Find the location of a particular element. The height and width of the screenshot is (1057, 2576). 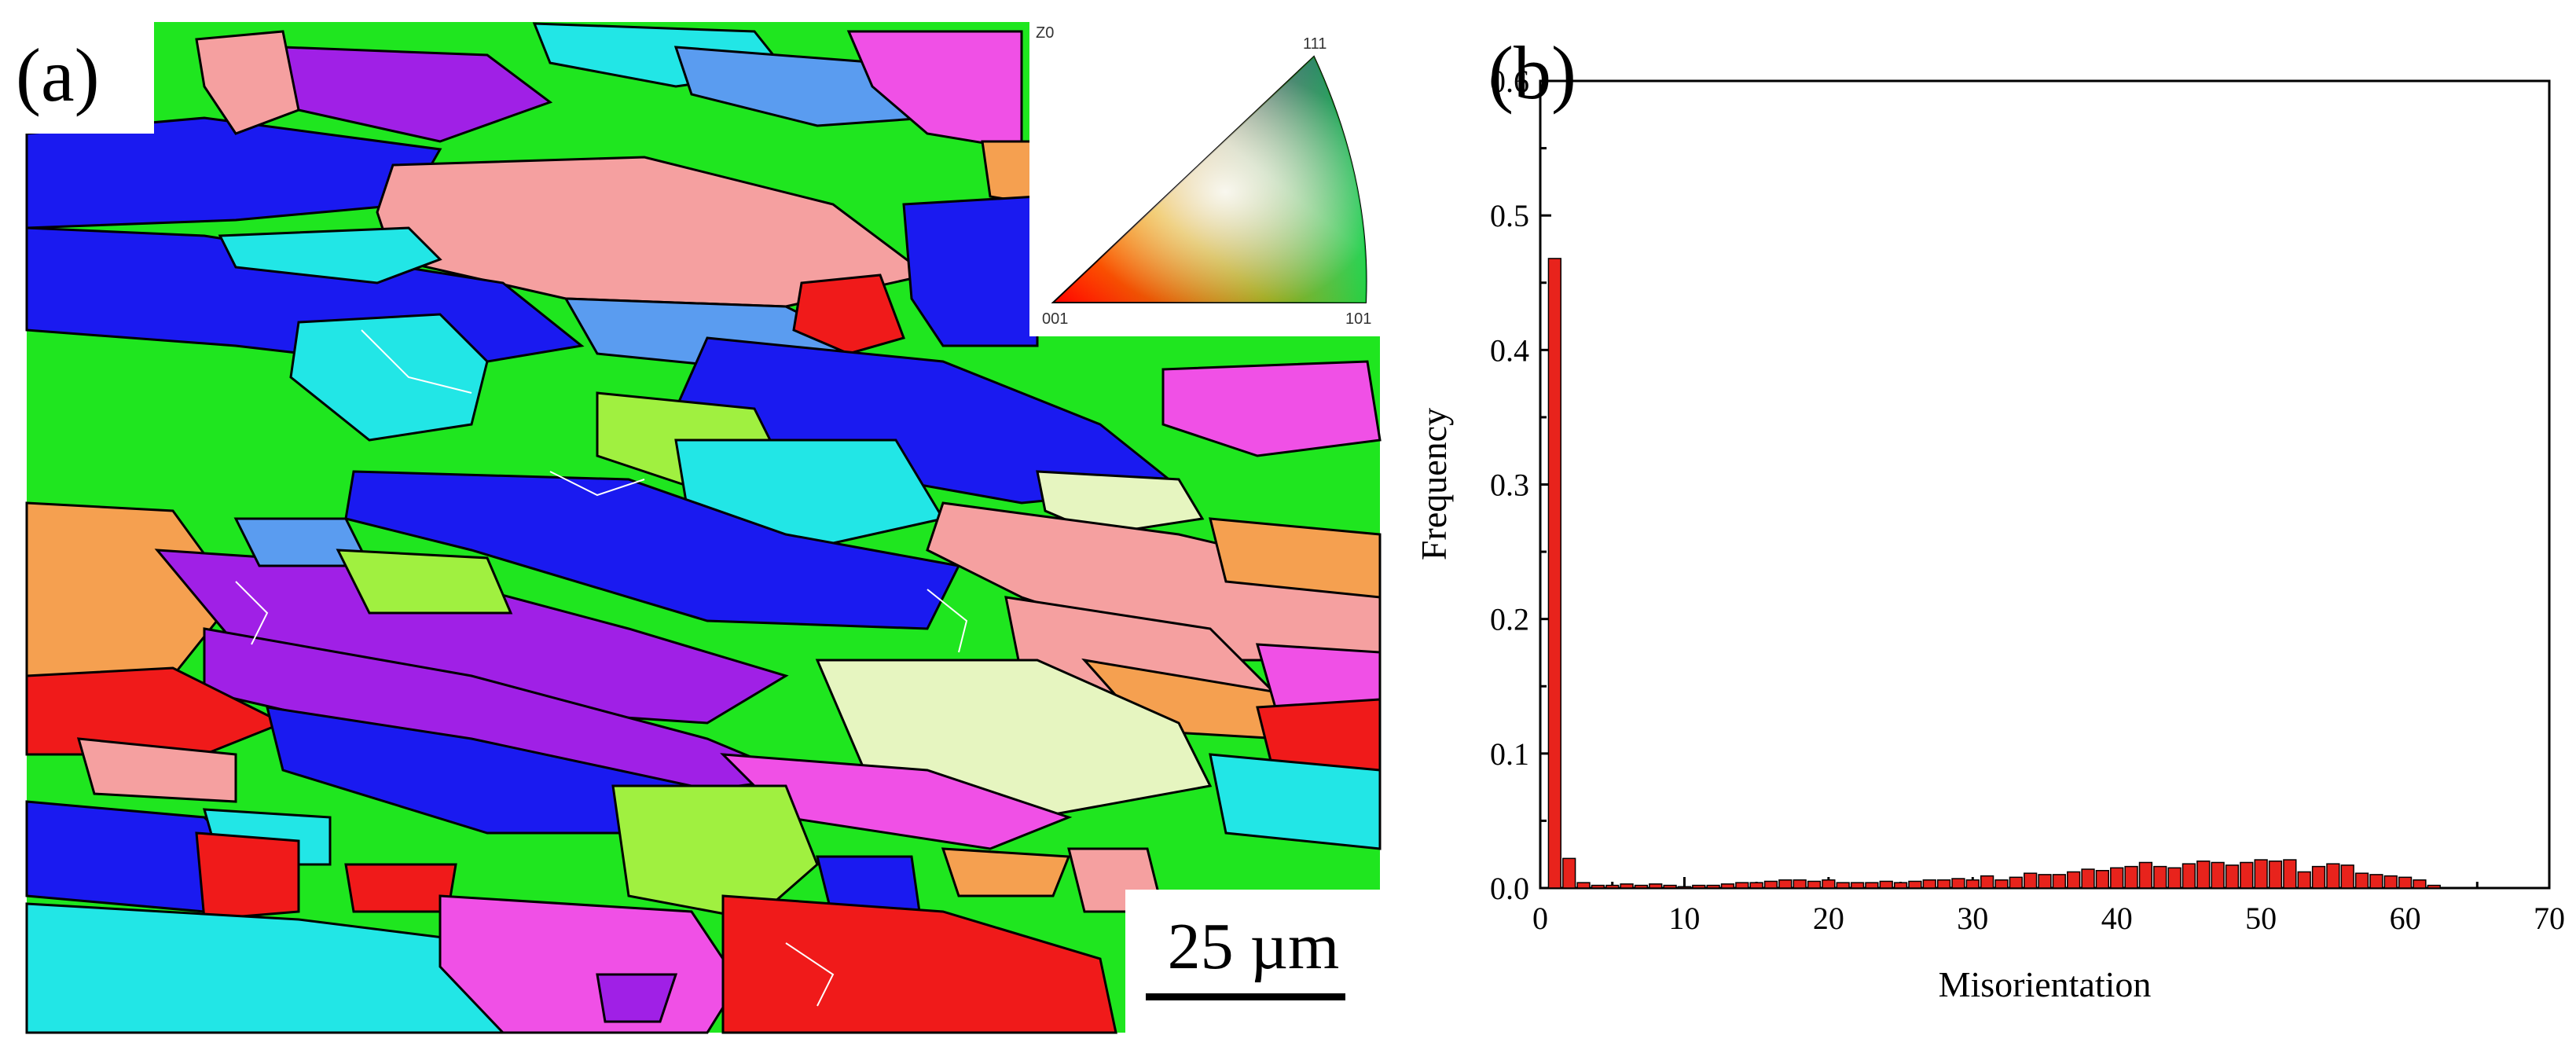

x-tick-label: 50 is located at coordinates (2261, 918).